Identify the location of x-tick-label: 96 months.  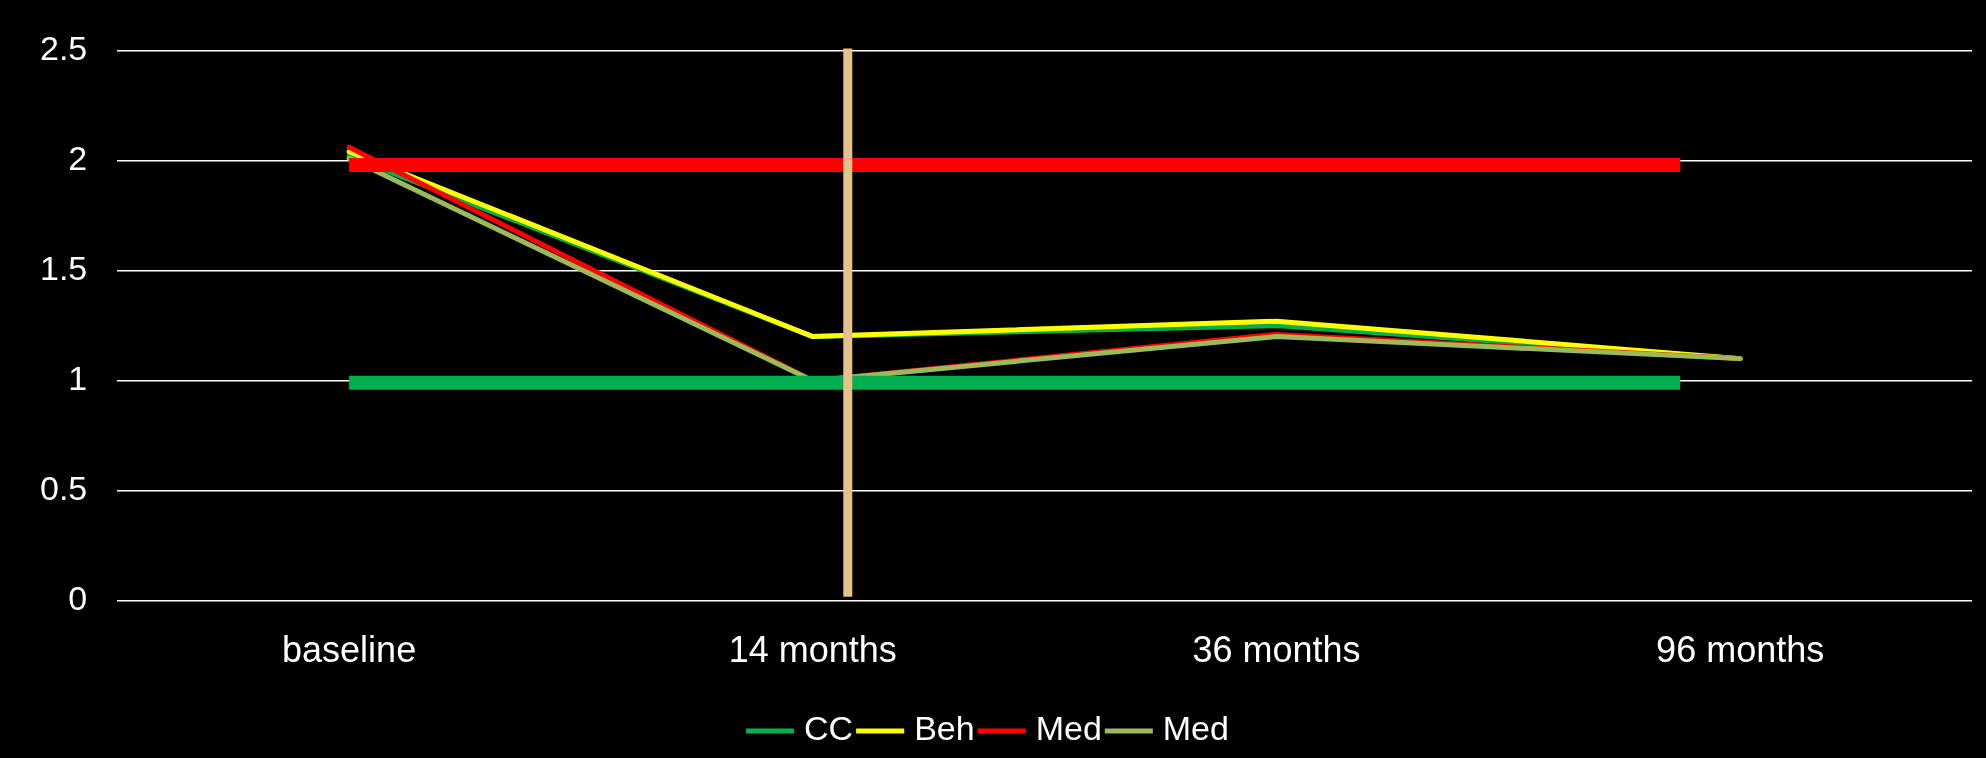
(1740, 650).